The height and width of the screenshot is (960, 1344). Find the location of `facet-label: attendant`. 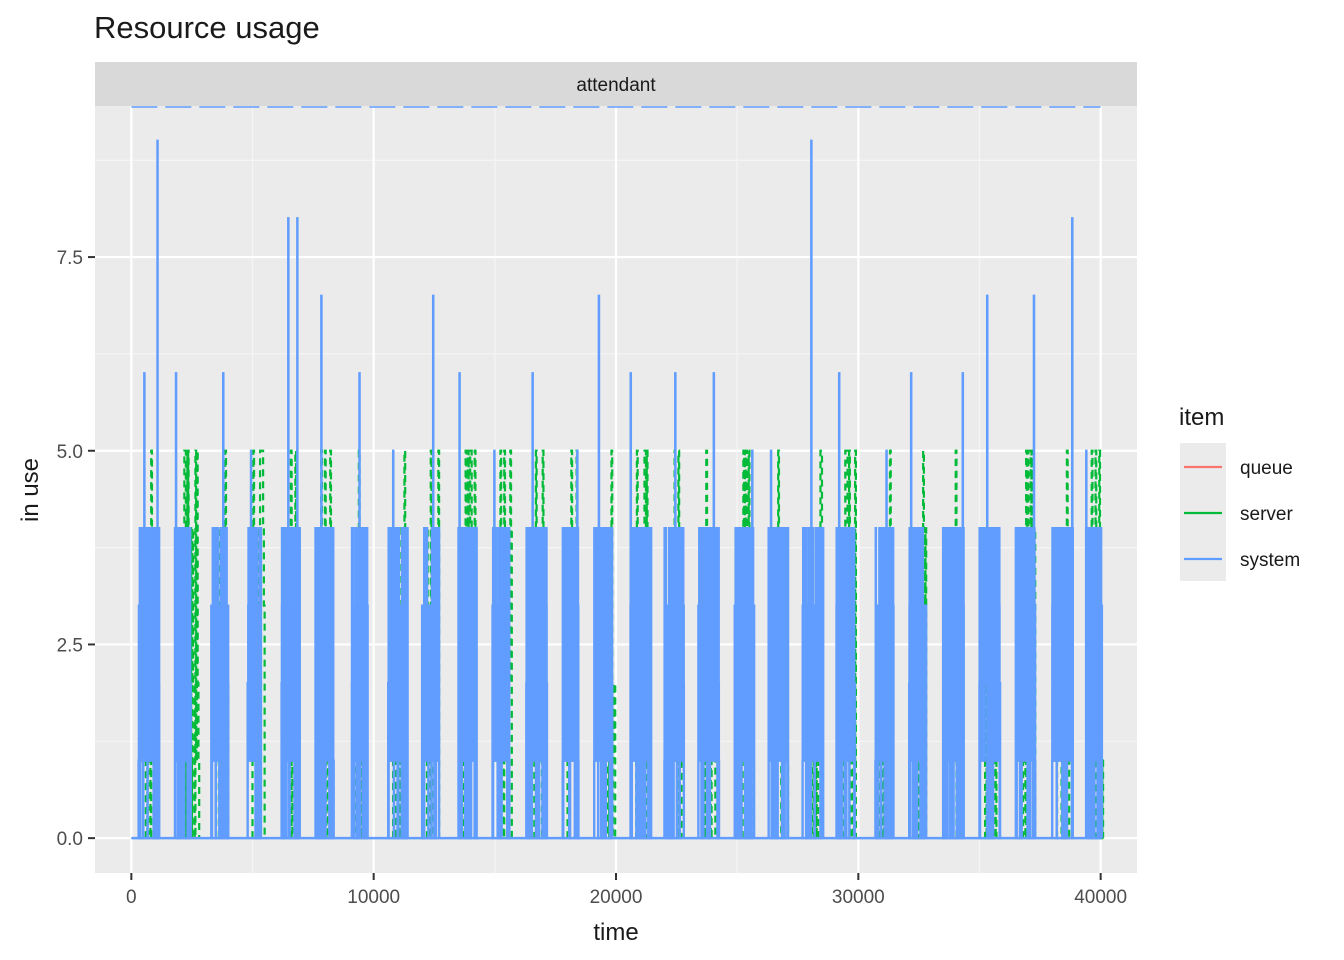

facet-label: attendant is located at coordinates (616, 85).